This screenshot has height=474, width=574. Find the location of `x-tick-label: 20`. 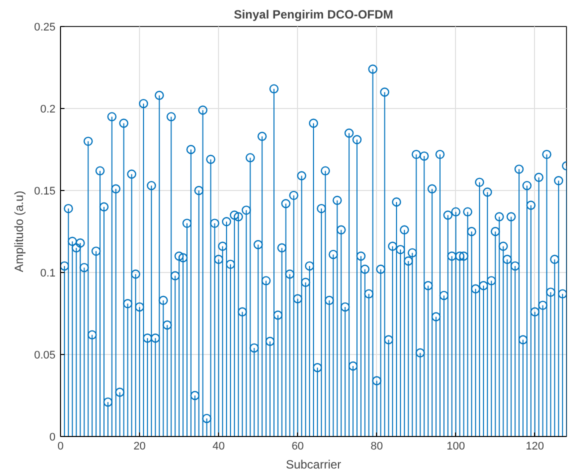

x-tick-label: 20 is located at coordinates (139, 446).